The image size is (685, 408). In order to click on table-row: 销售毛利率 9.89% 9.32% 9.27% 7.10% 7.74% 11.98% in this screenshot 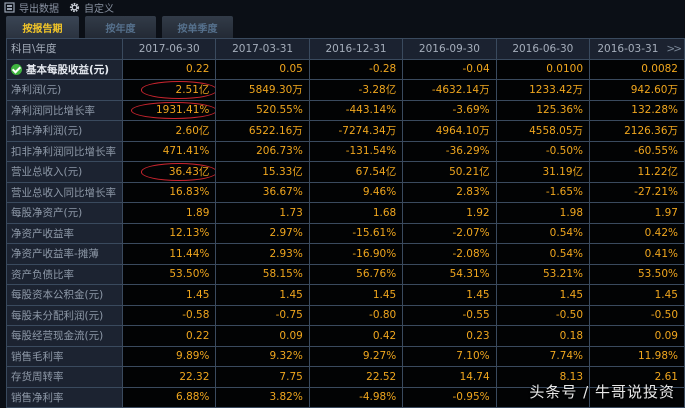, I will do `click(345, 356)`.